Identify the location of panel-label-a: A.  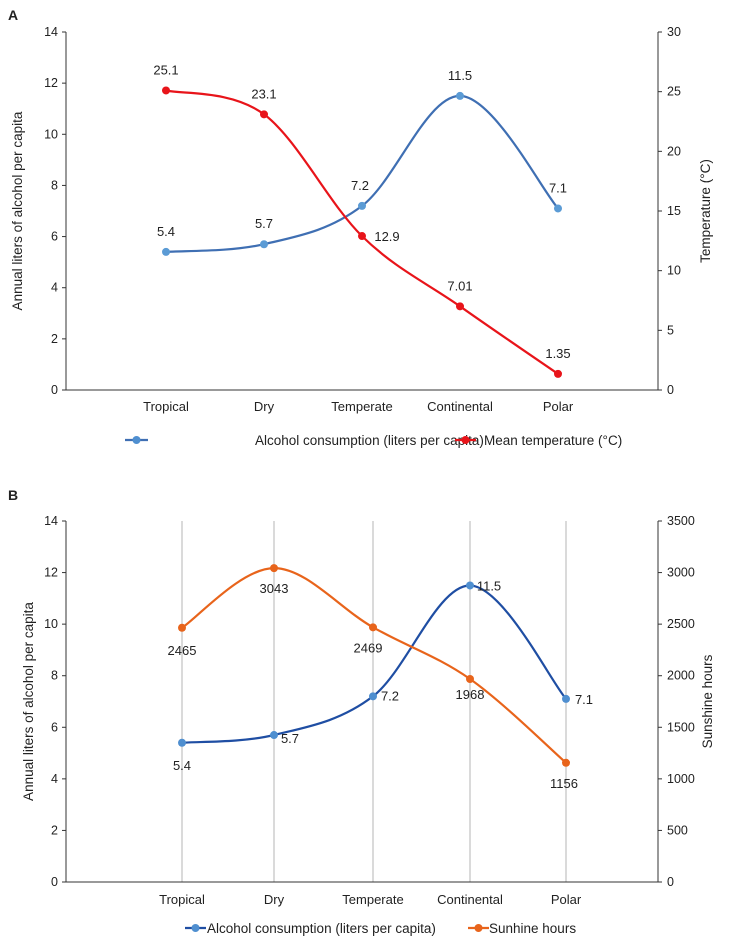
(13, 15).